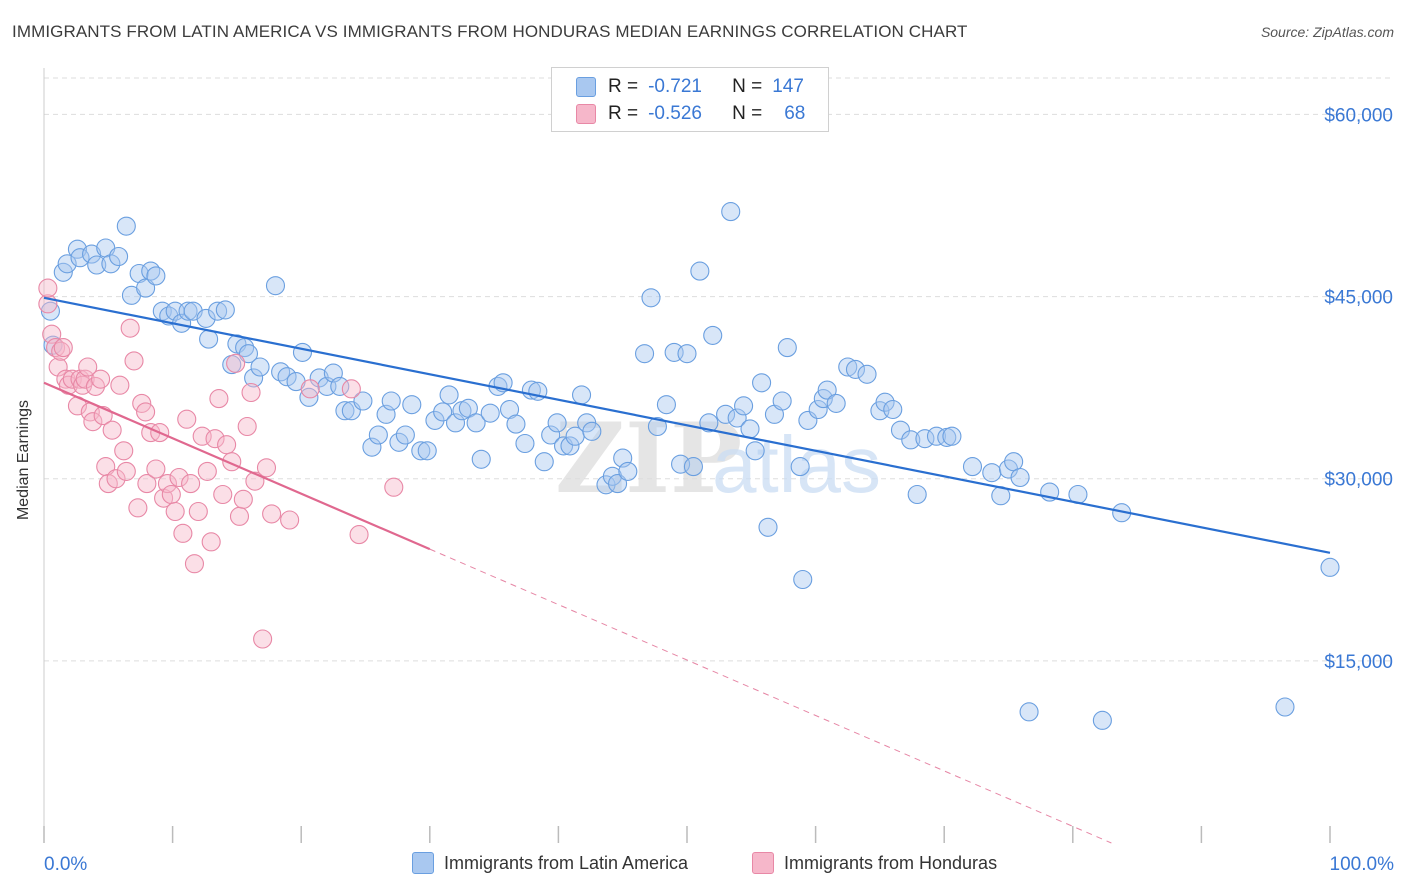 This screenshot has width=1406, height=892. What do you see at coordinates (795, 113) in the screenshot?
I see `n-value: 68` at bounding box center [795, 113].